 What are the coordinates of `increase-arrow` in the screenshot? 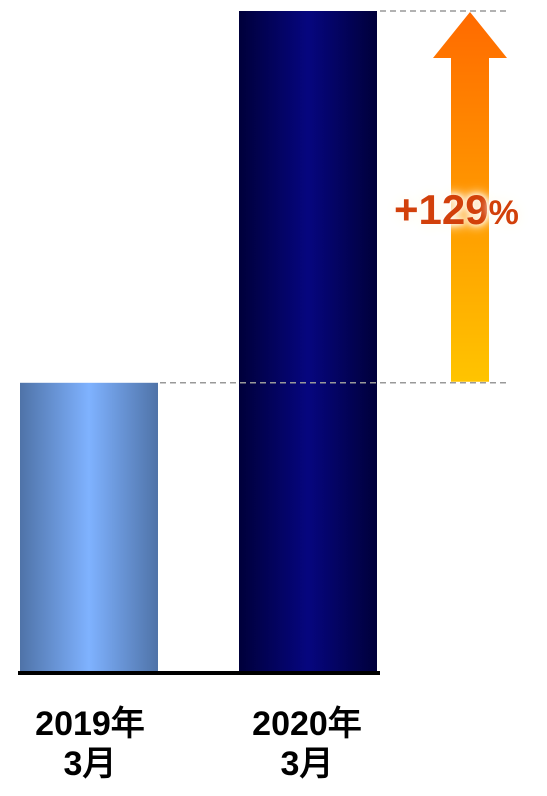 It's located at (470, 197).